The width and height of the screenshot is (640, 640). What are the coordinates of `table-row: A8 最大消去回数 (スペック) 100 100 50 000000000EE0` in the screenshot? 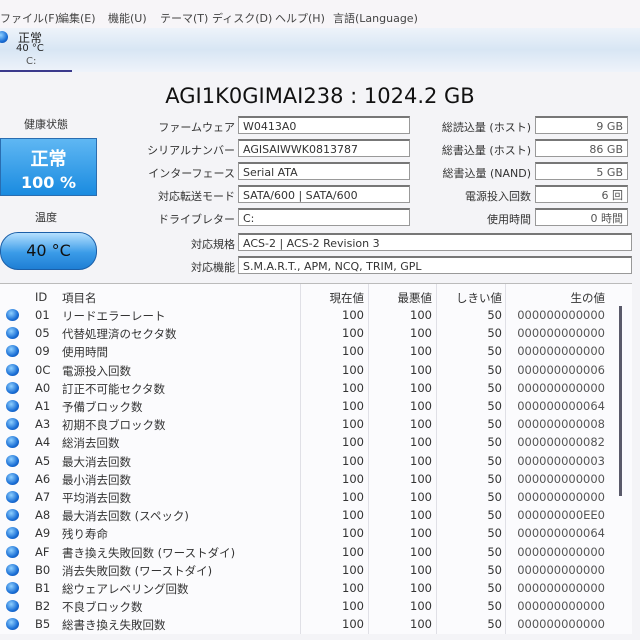 It's located at (310, 515).